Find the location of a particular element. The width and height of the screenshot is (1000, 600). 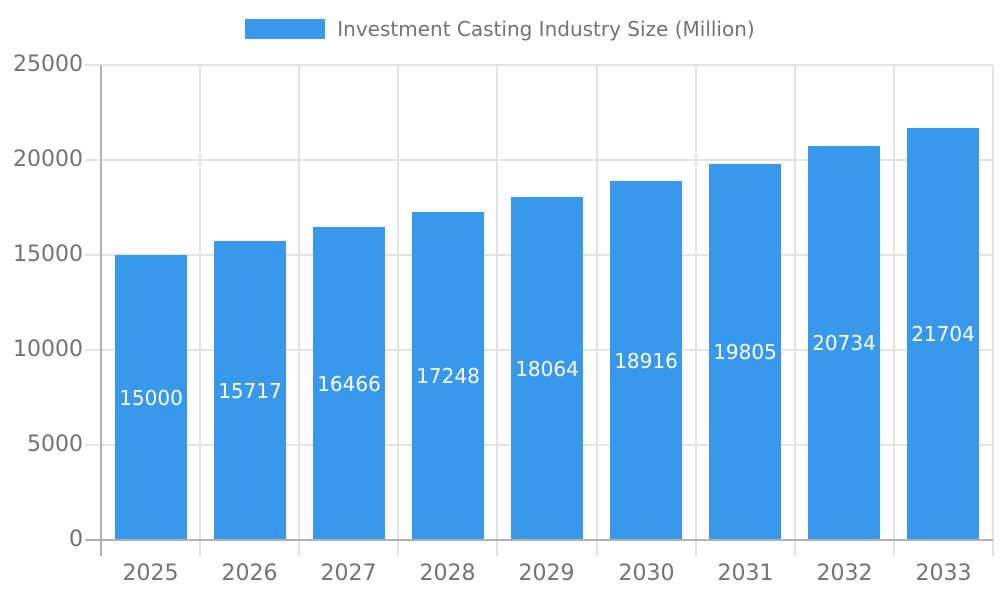

y-axis-label: 0 is located at coordinates (76, 539).